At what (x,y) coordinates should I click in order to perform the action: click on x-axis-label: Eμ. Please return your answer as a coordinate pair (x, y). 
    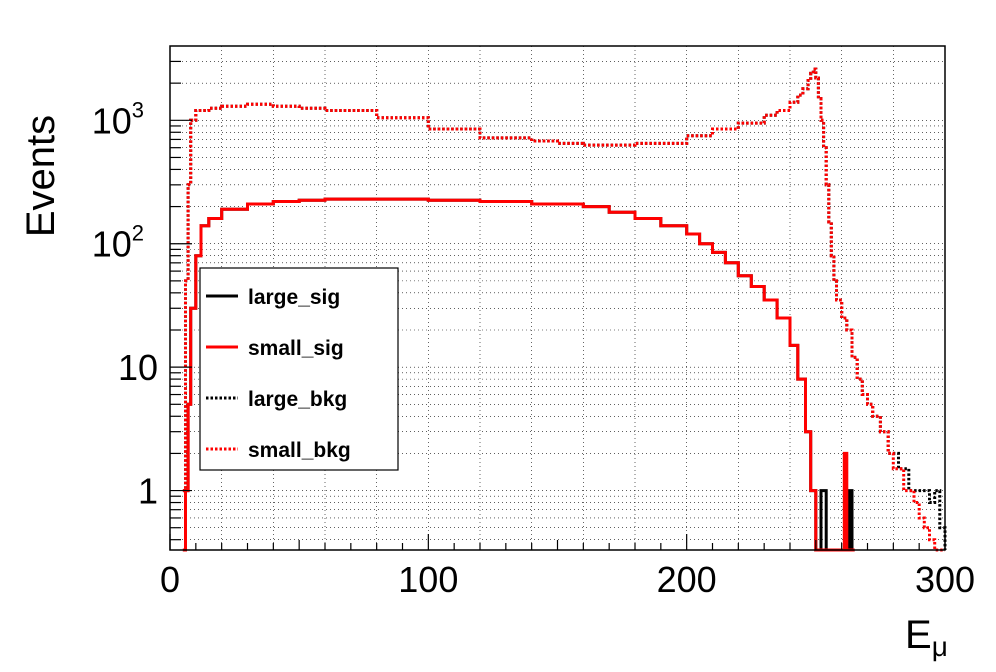
    Looking at the image, I should click on (926, 637).